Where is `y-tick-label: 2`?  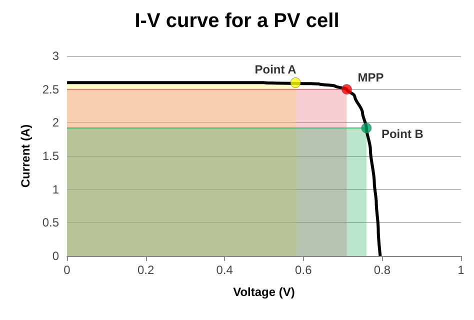
y-tick-label: 2 is located at coordinates (56, 123).